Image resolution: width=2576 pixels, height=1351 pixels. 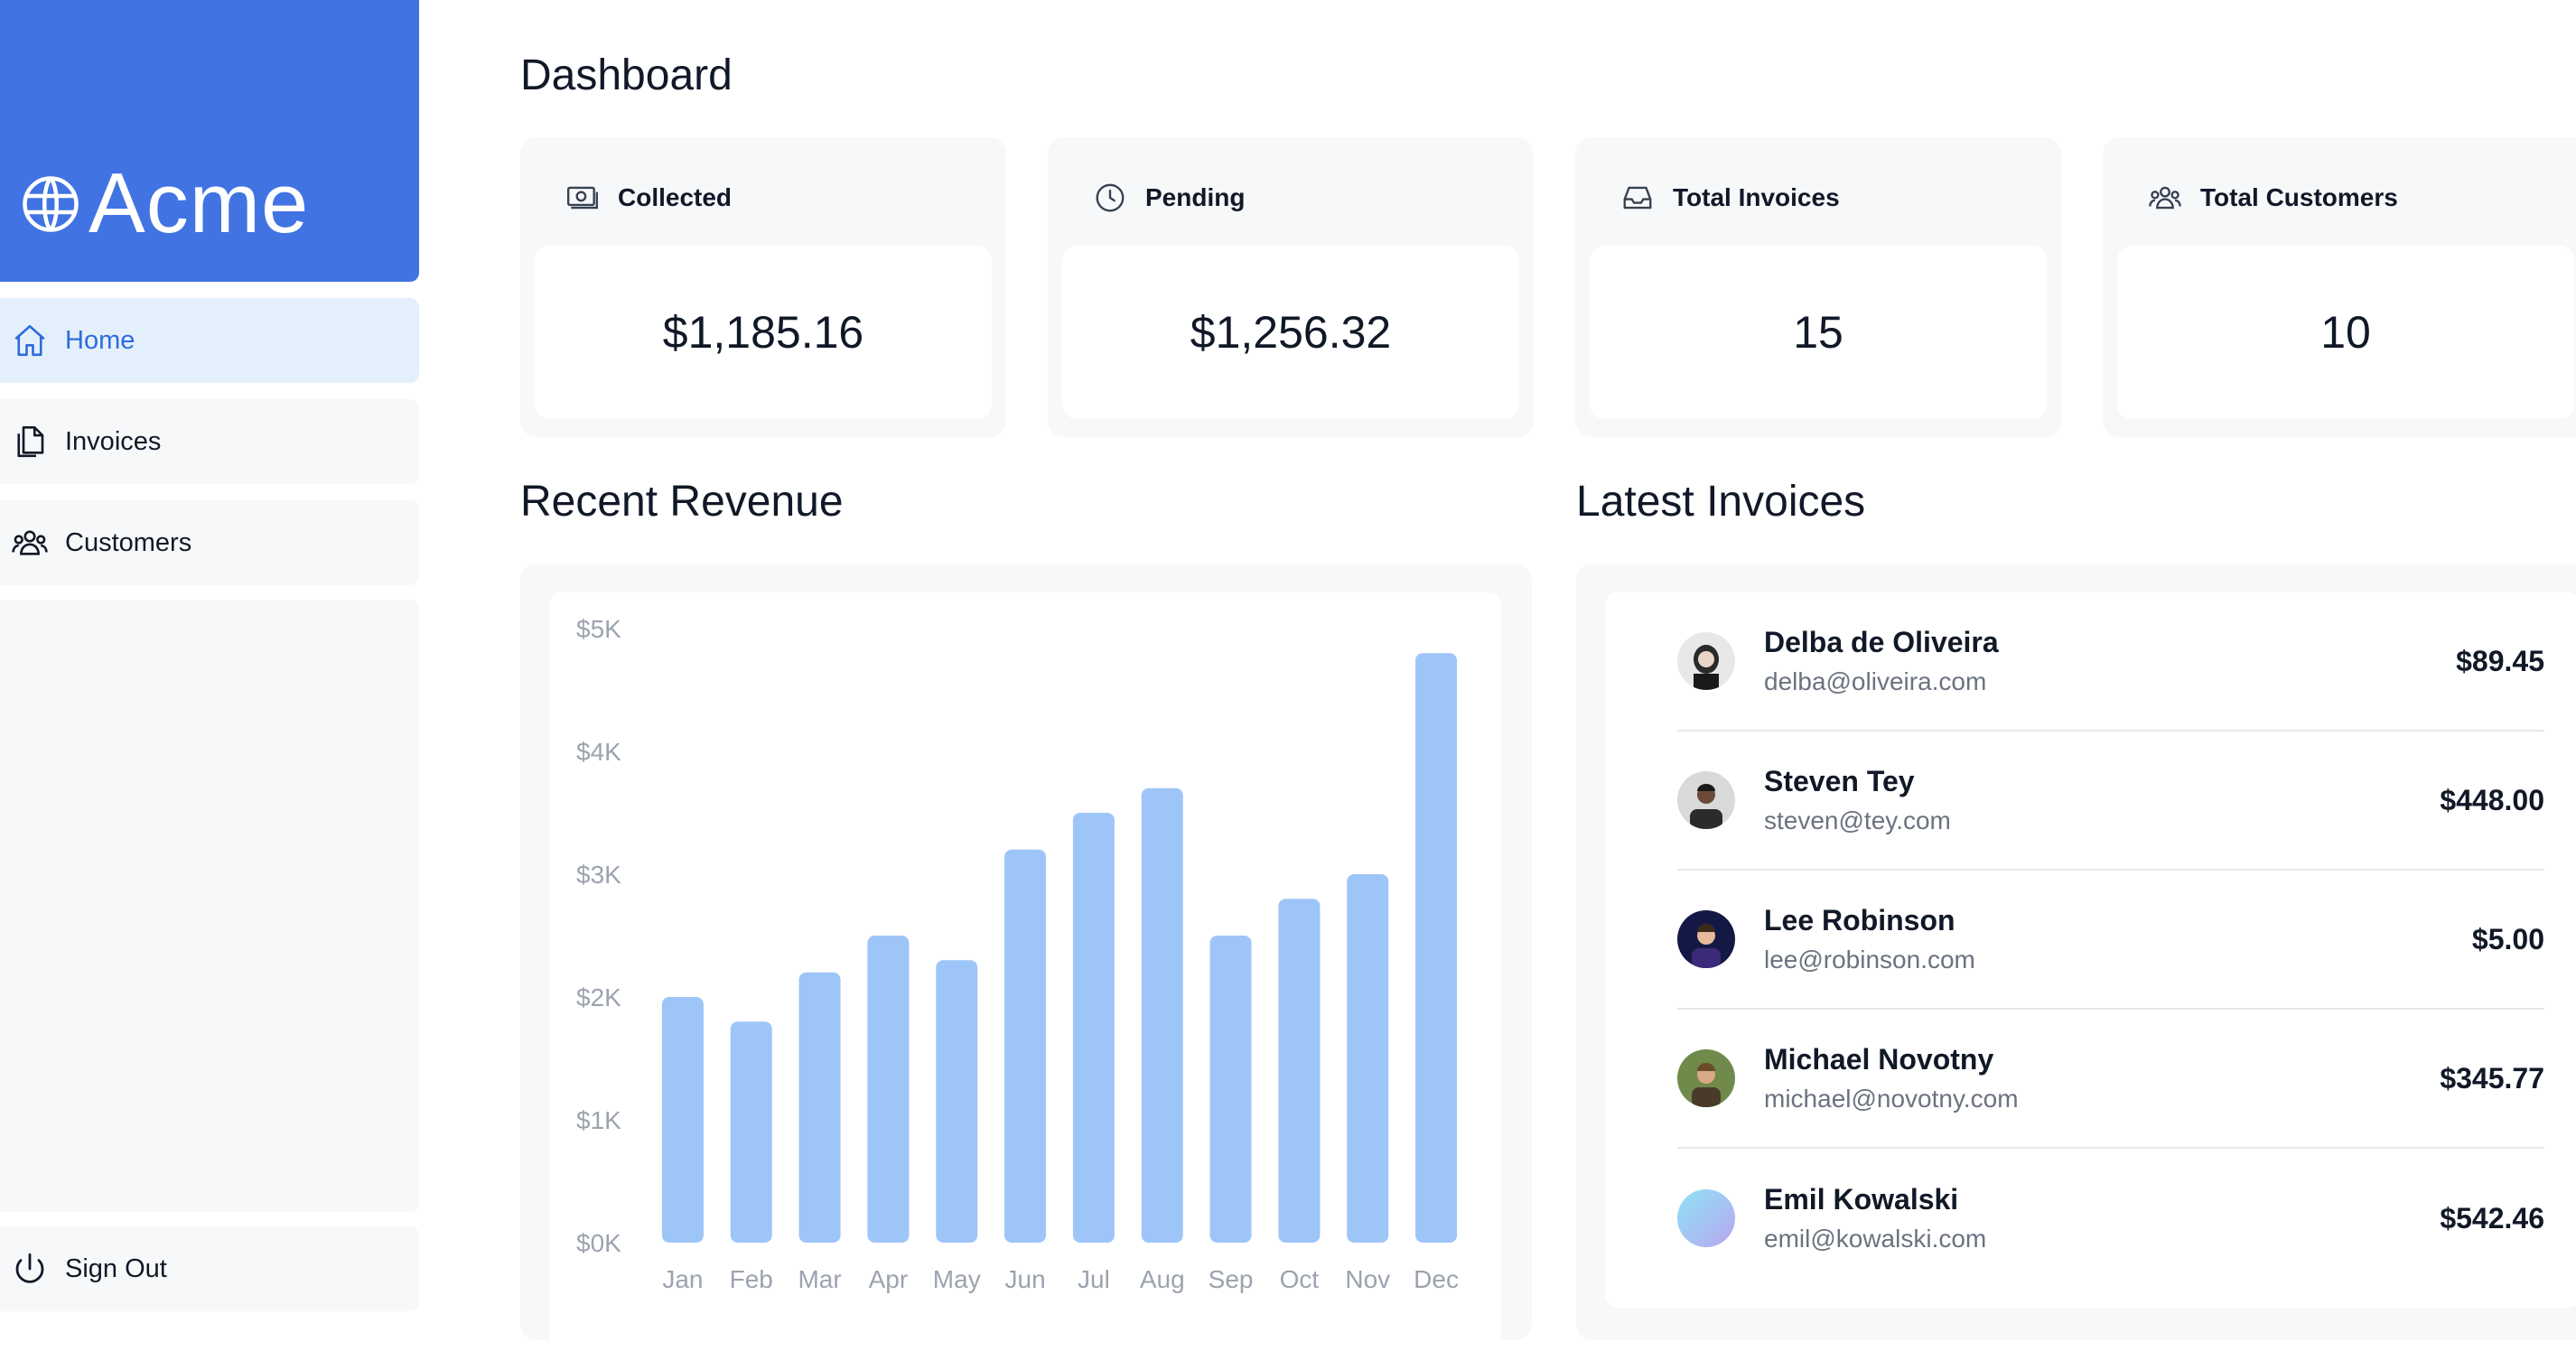 What do you see at coordinates (598, 875) in the screenshot?
I see `y-tick-label: $3K` at bounding box center [598, 875].